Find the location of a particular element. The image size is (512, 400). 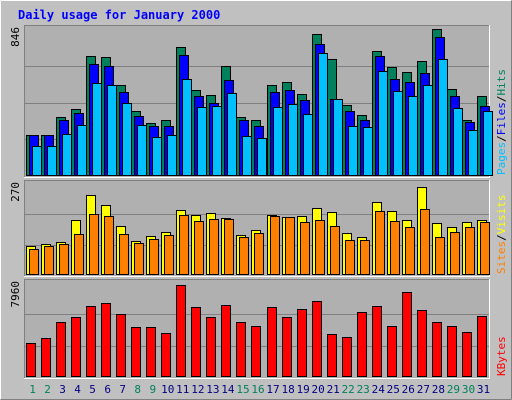

bar-sites-day-23: Sites 23: 103 is located at coordinates (365, 257).